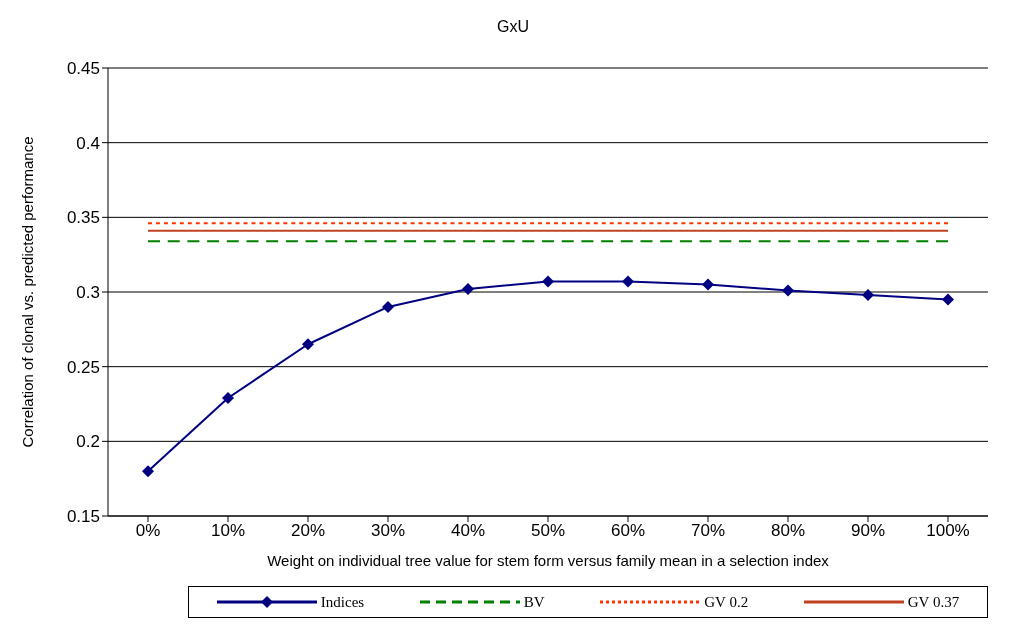 Image resolution: width=1027 pixels, height=629 pixels. Describe the element at coordinates (83, 218) in the screenshot. I see `y-tick-label: 0.35` at that location.